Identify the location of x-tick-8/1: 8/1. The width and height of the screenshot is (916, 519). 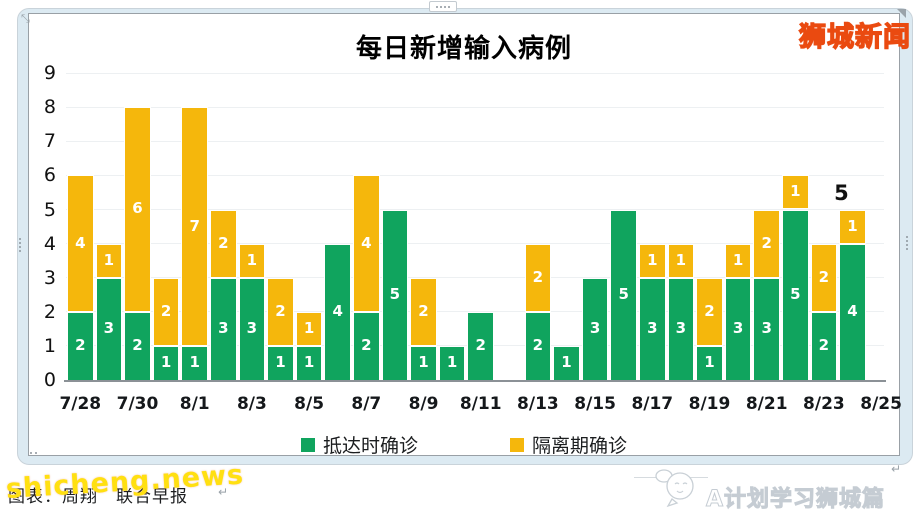
(194, 404).